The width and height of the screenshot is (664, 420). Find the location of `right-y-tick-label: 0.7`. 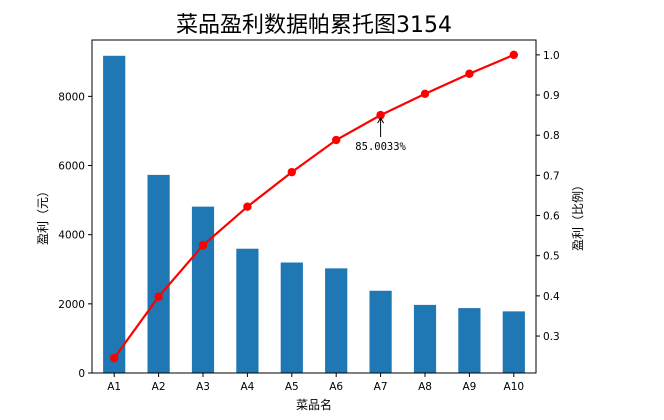

right-y-tick-label: 0.7 is located at coordinates (551, 176).